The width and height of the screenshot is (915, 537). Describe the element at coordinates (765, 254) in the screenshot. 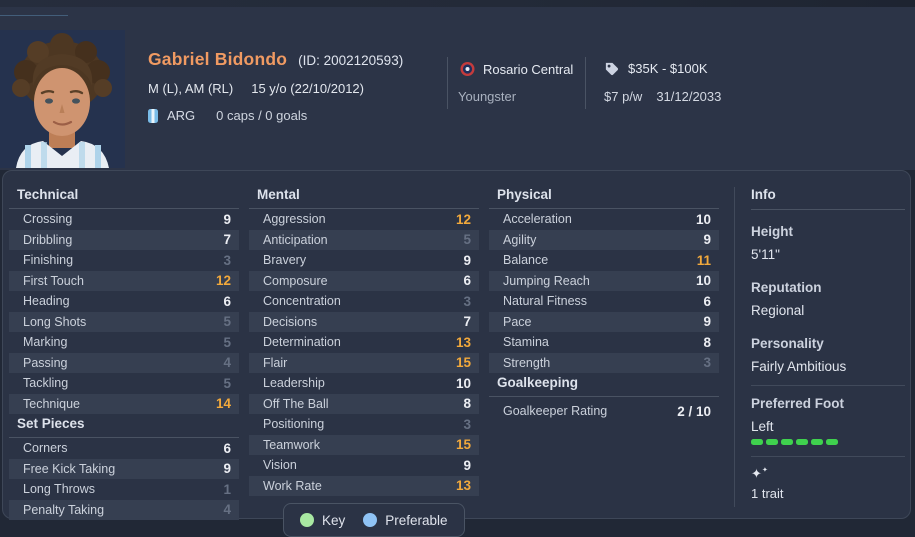

I see `height-value: 5'11"` at that location.